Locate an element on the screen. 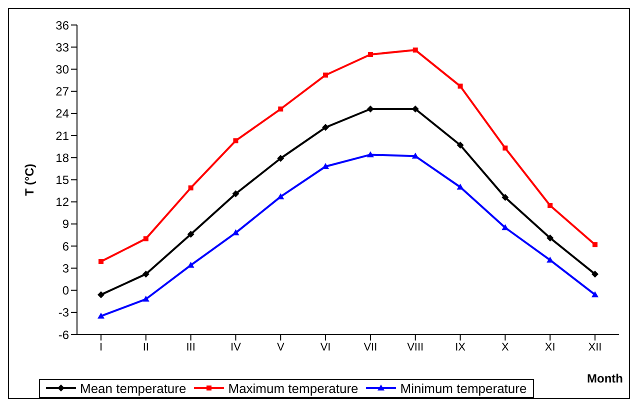 The width and height of the screenshot is (638, 405). x-tick-label: IX is located at coordinates (460, 347).